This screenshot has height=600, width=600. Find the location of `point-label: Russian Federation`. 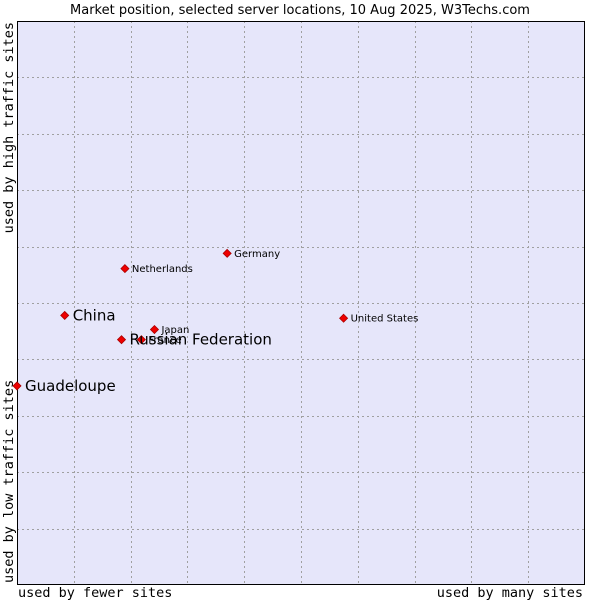

point-label: Russian Federation is located at coordinates (201, 340).